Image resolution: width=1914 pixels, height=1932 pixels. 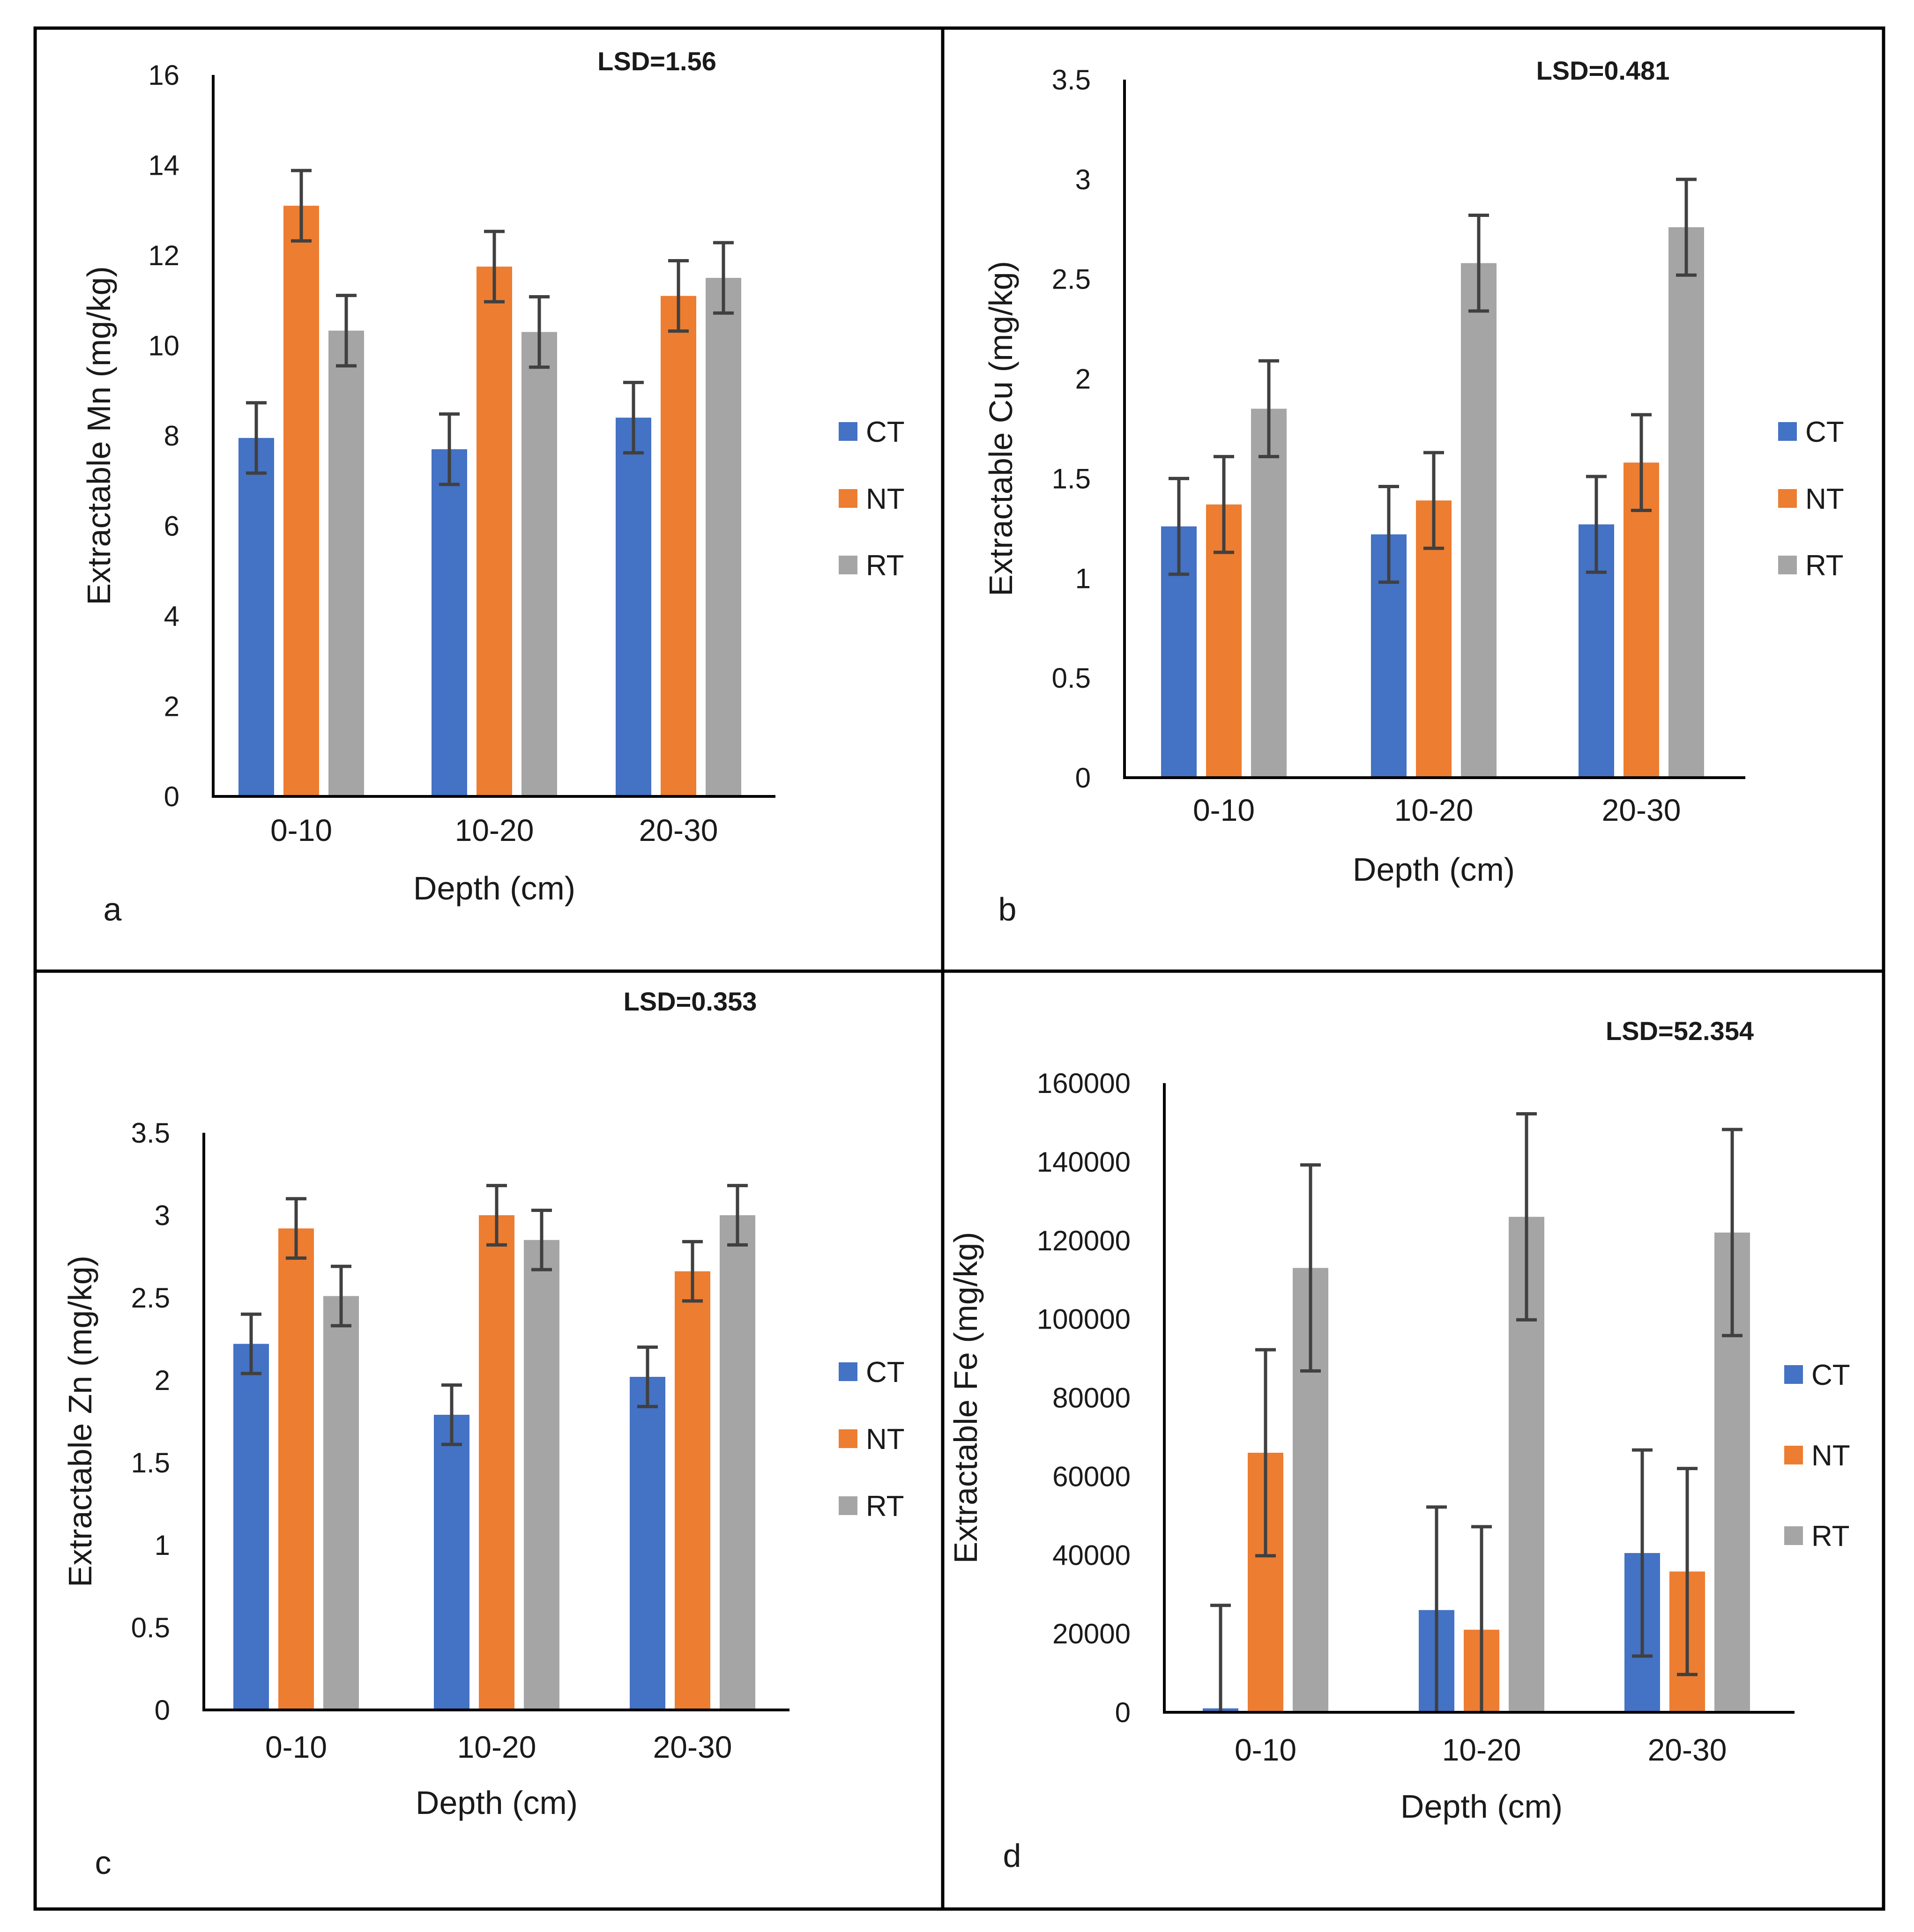 I want to click on y-tick-label: 4, so click(x=171, y=617).